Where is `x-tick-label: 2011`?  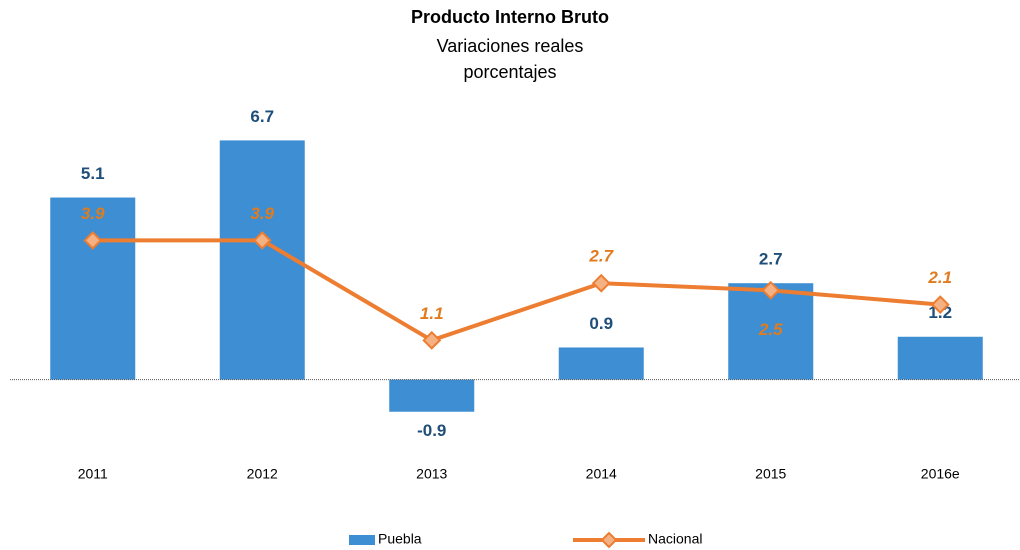 x-tick-label: 2011 is located at coordinates (93, 474).